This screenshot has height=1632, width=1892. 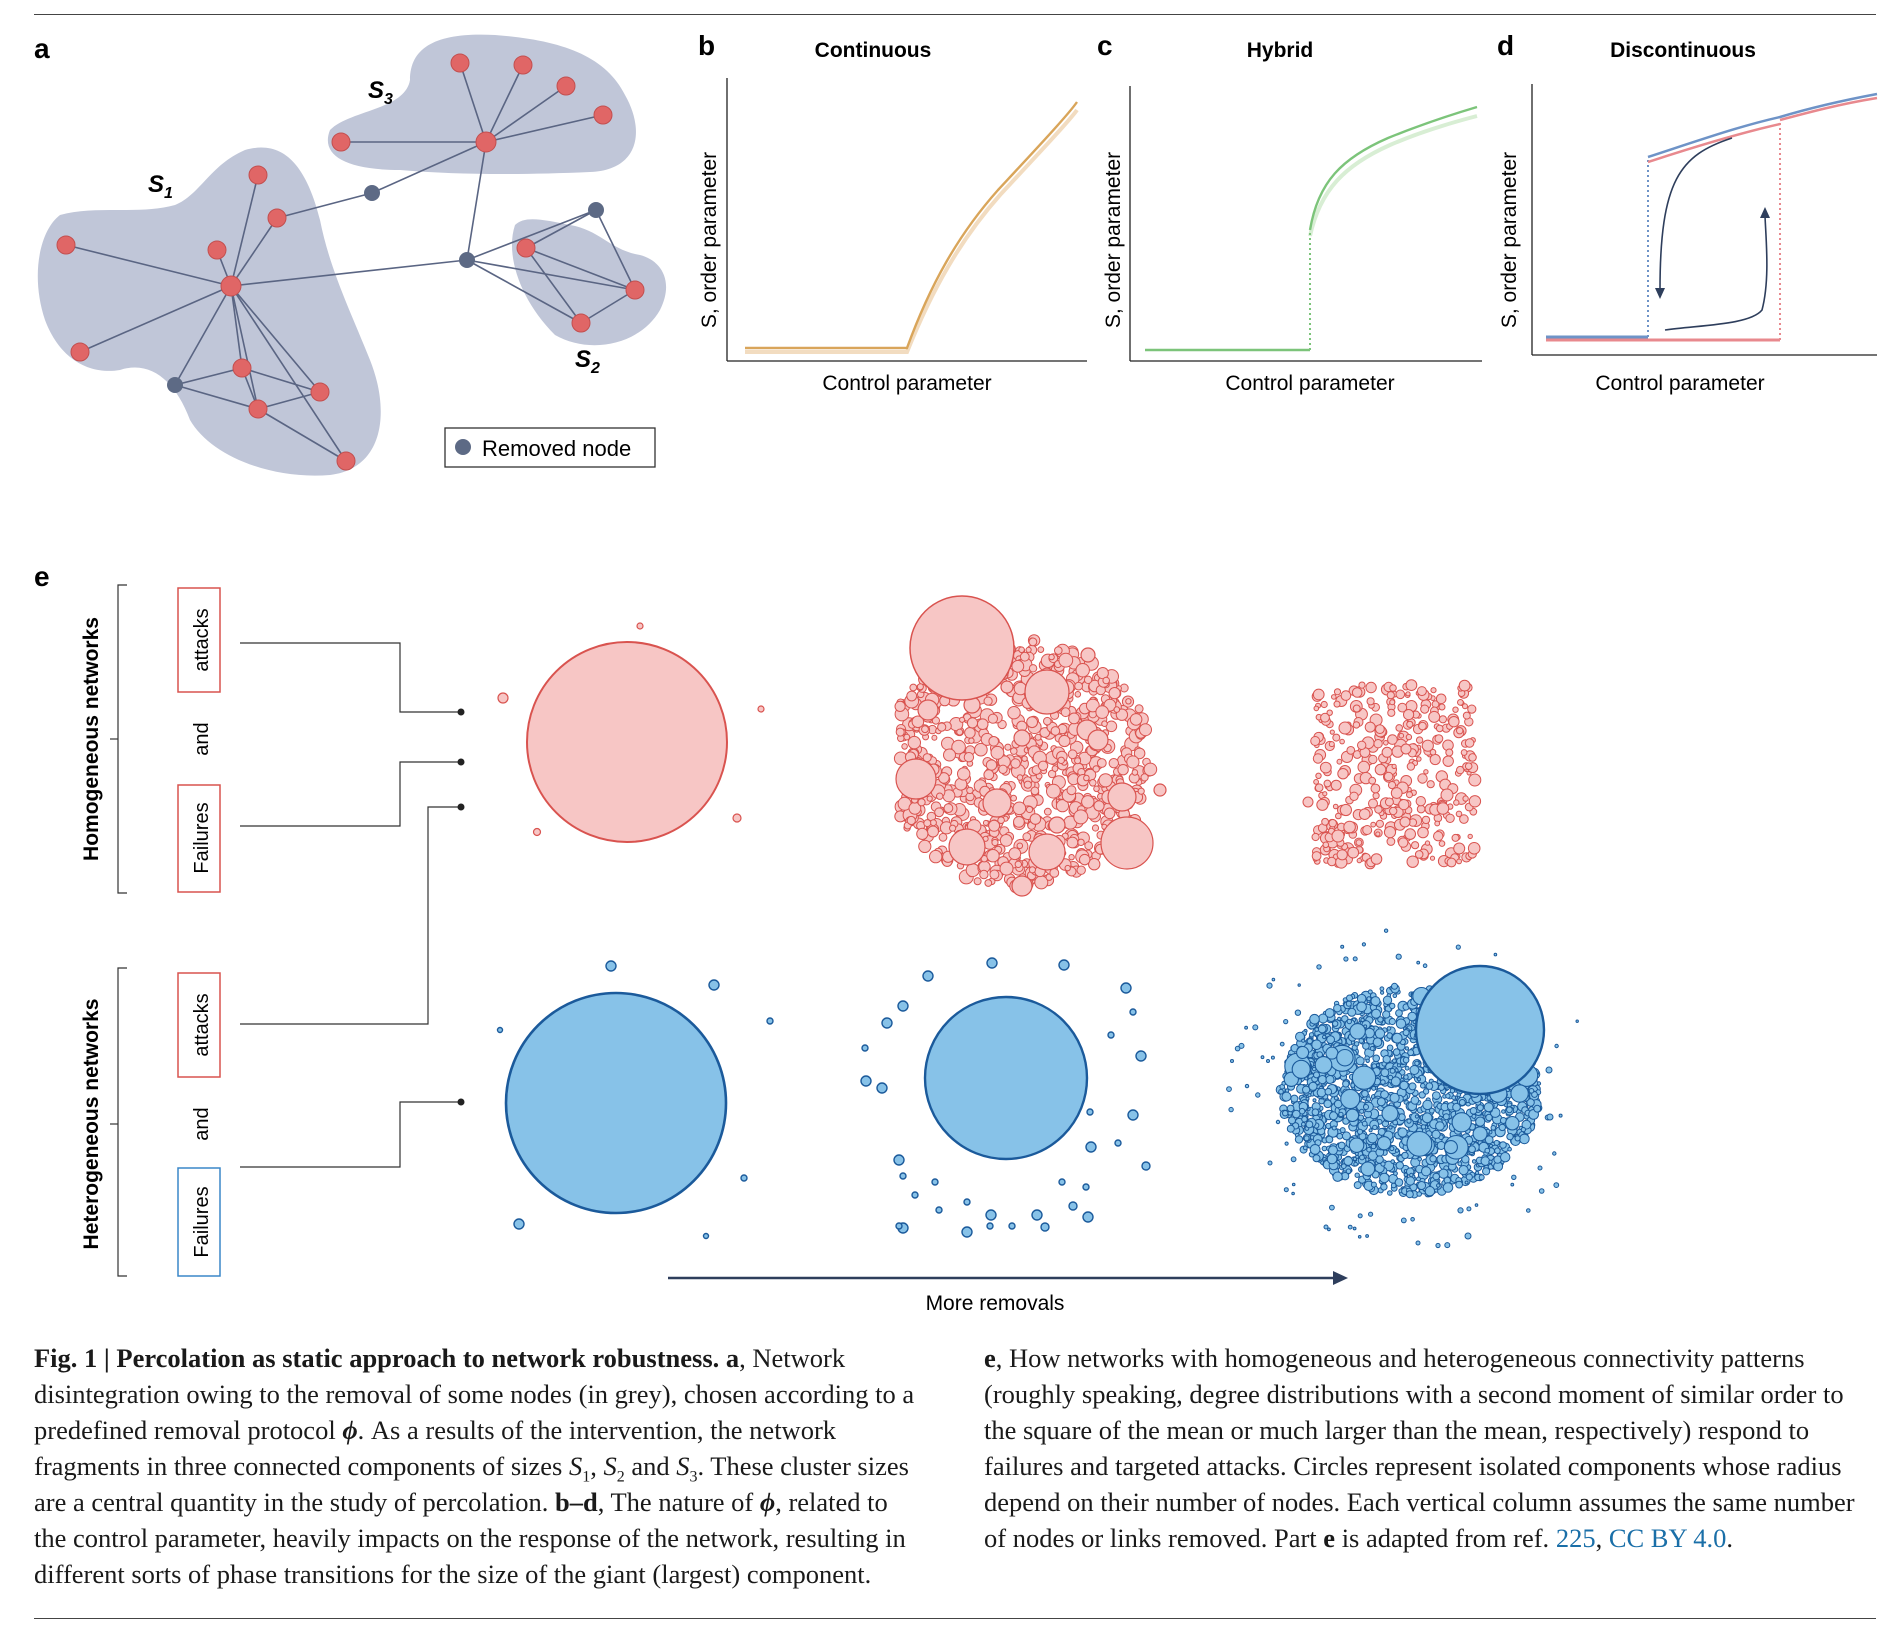 I want to click on node-hub, so click(x=486, y=142).